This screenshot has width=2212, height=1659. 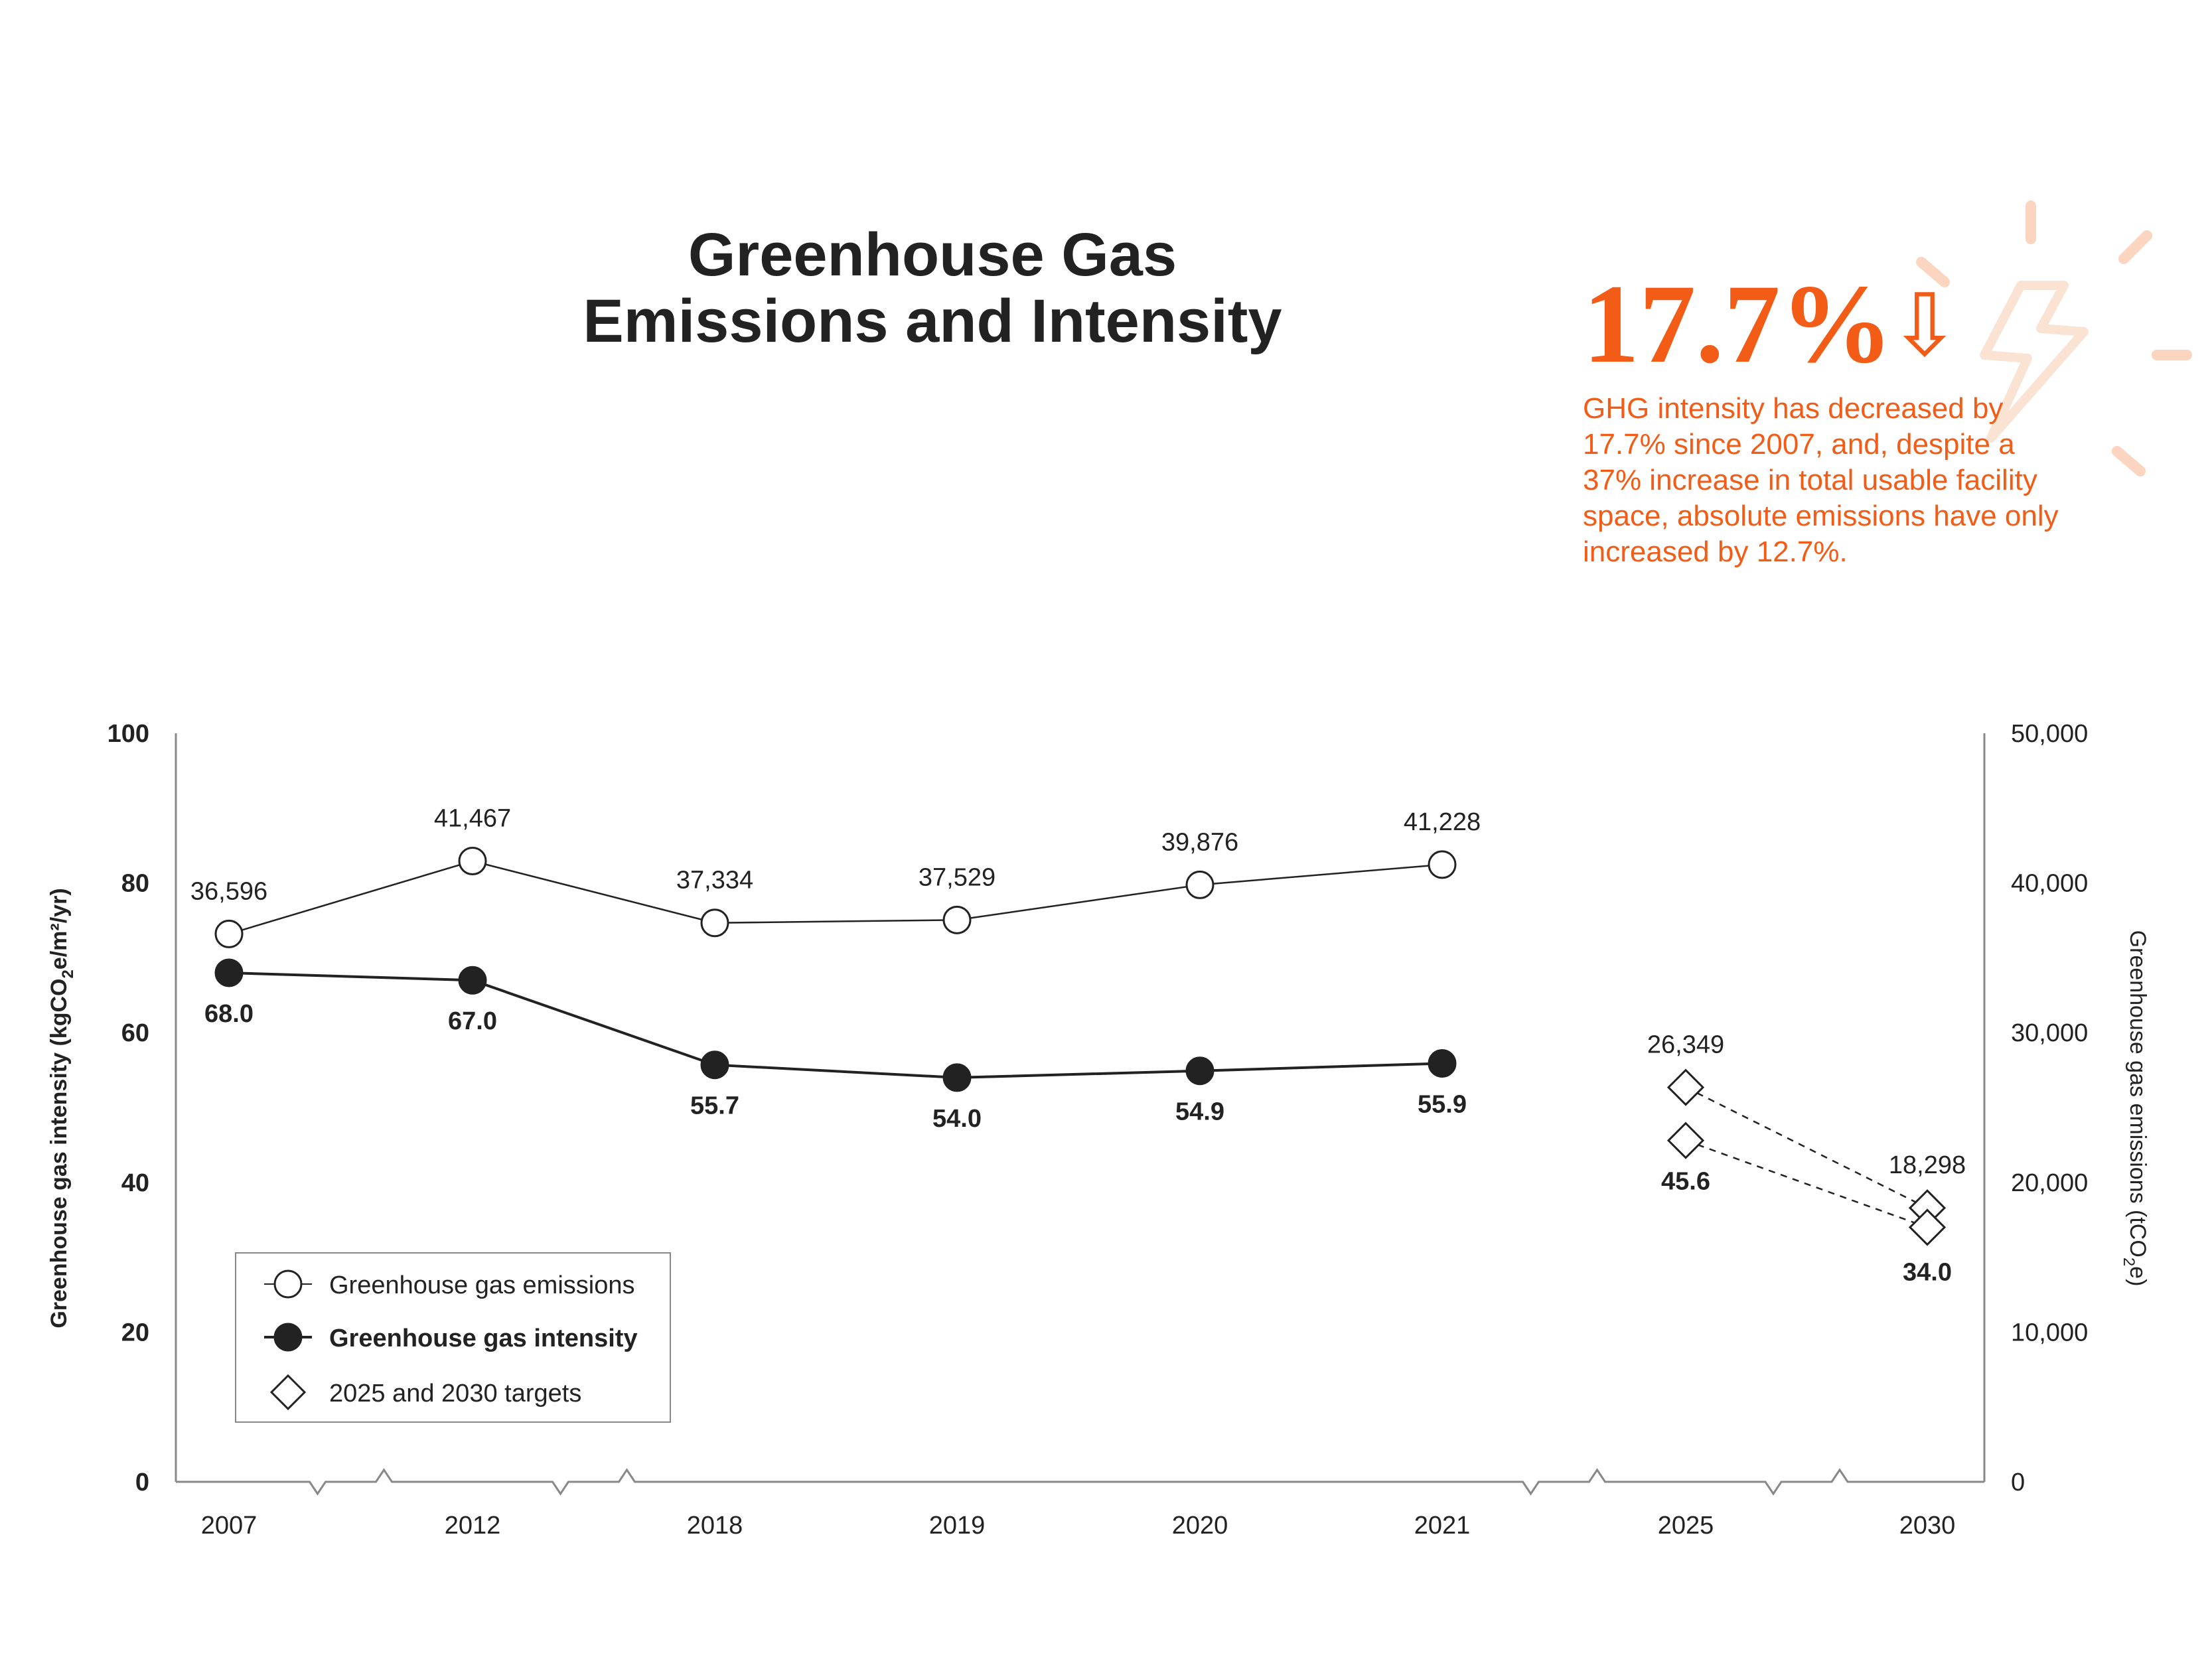 I want to click on data-label: 55.9, so click(x=1443, y=1104).